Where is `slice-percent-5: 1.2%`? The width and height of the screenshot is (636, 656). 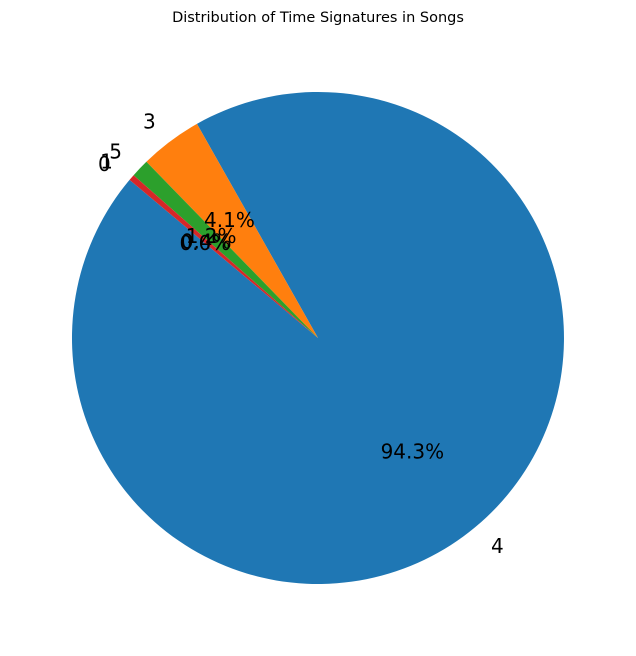 slice-percent-5: 1.2% is located at coordinates (211, 236).